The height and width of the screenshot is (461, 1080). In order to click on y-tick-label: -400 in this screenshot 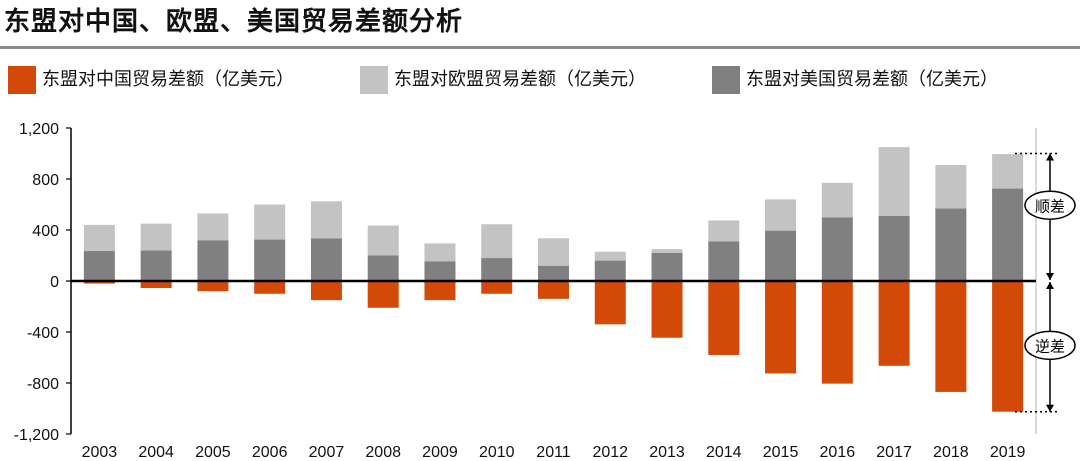, I will do `click(43, 333)`.